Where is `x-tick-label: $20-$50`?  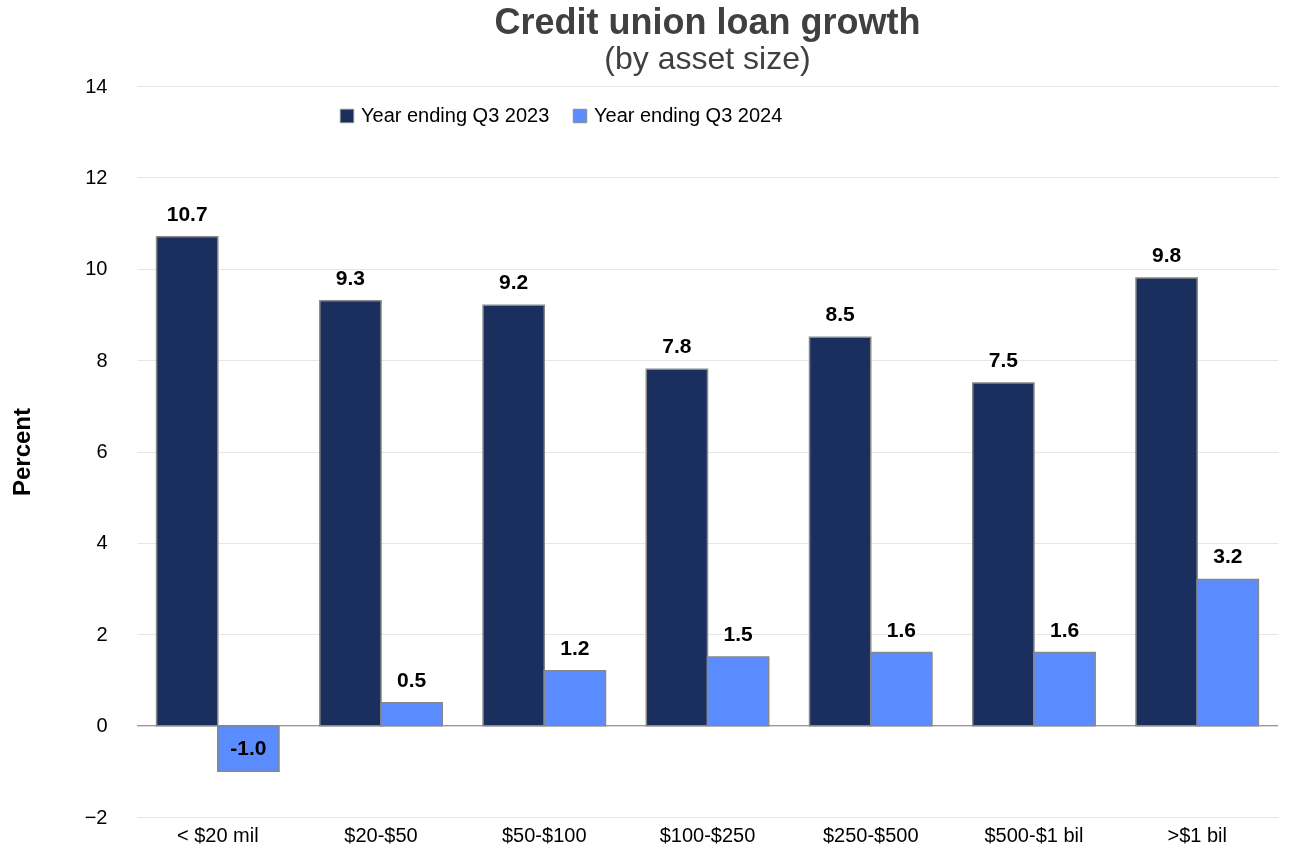 x-tick-label: $20-$50 is located at coordinates (381, 834).